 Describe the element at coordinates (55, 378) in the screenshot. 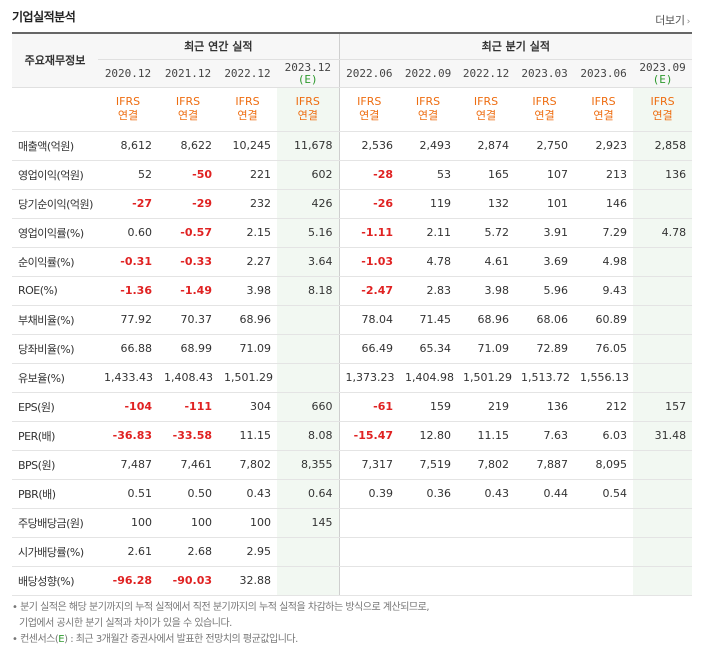

I see `row-label: 유보율(%)` at that location.